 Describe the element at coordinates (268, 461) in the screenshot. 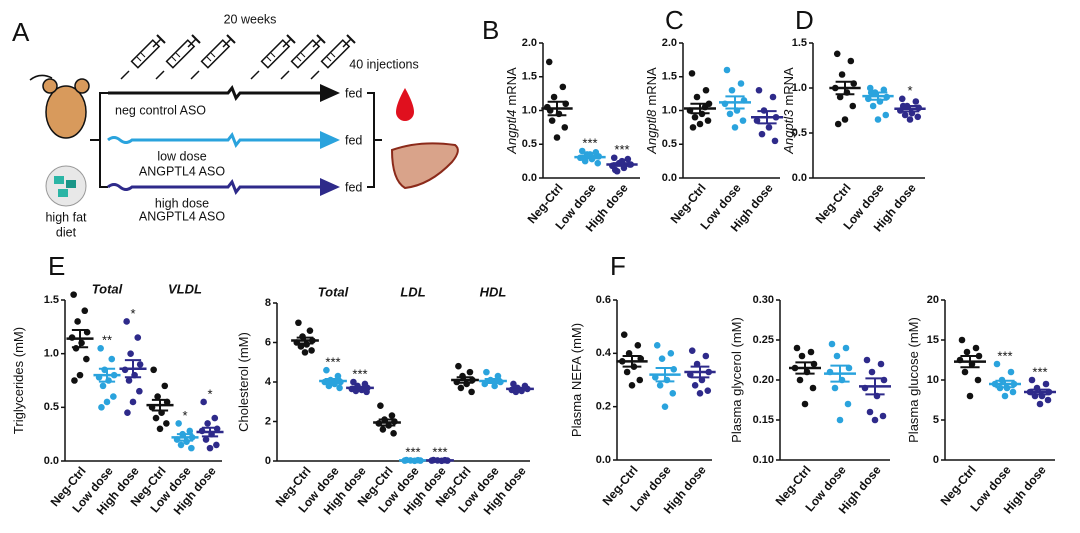

I see `y-tick-label: 0` at that location.